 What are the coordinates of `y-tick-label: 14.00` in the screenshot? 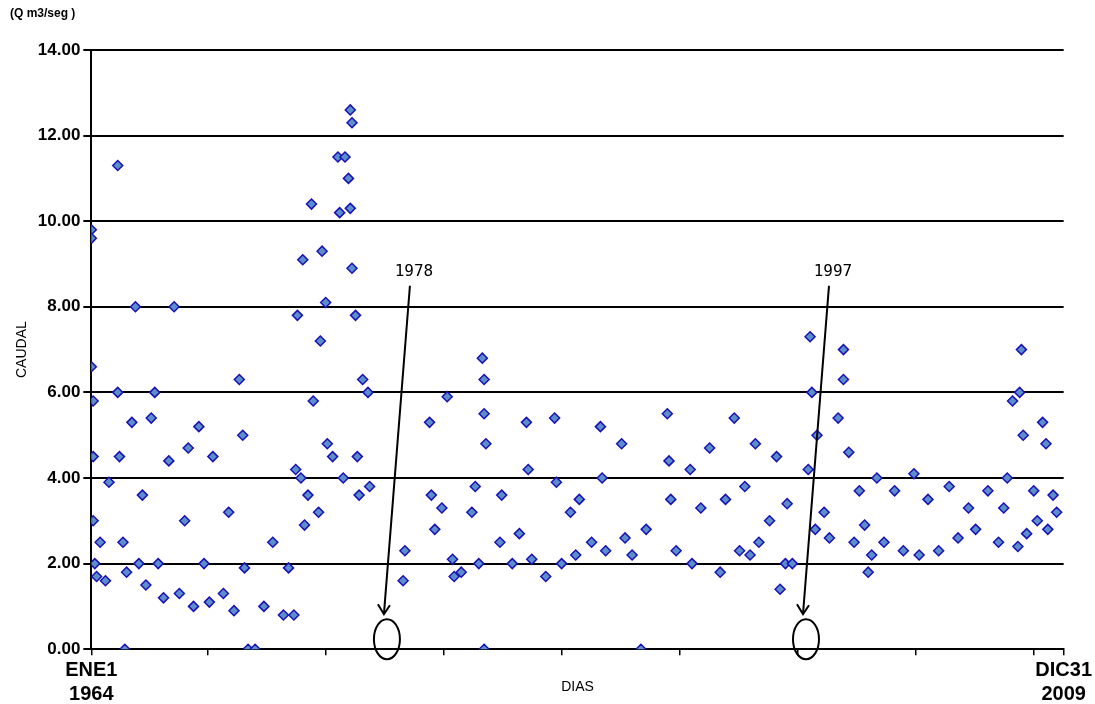 It's located at (59, 49).